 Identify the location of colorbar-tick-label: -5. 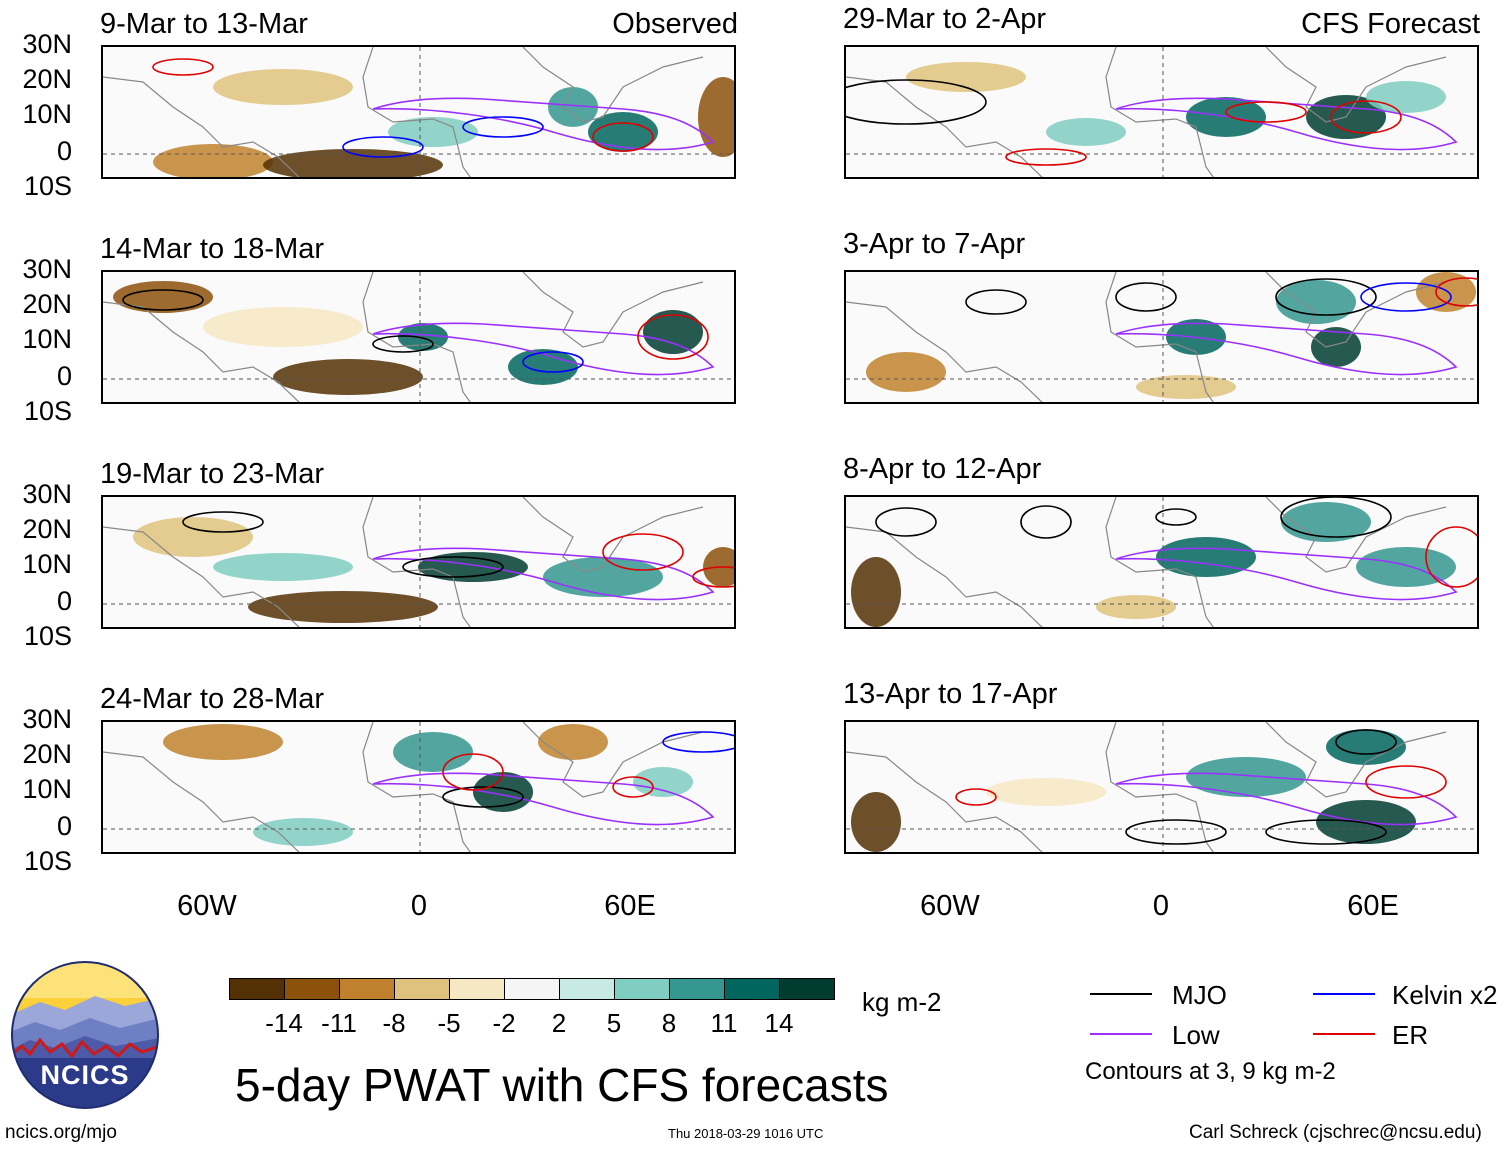
(449, 1023).